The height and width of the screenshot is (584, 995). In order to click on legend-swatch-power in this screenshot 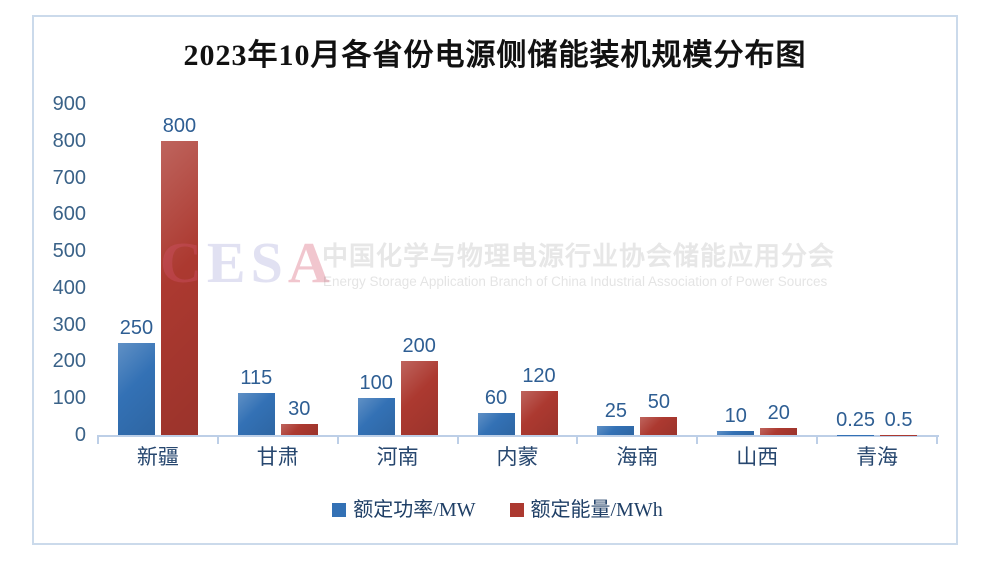, I will do `click(339, 510)`.